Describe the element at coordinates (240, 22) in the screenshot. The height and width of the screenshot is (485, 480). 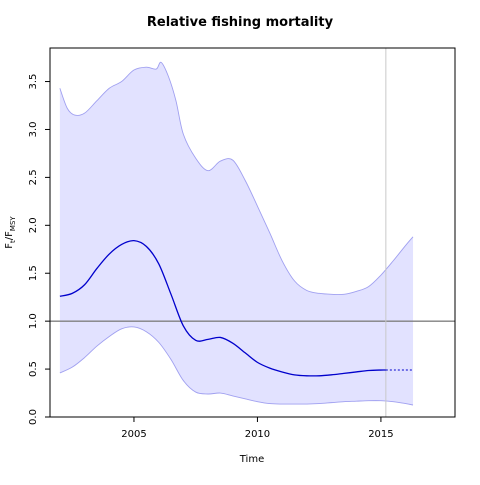
I see `chart-title: Relative fishing mortality` at that location.